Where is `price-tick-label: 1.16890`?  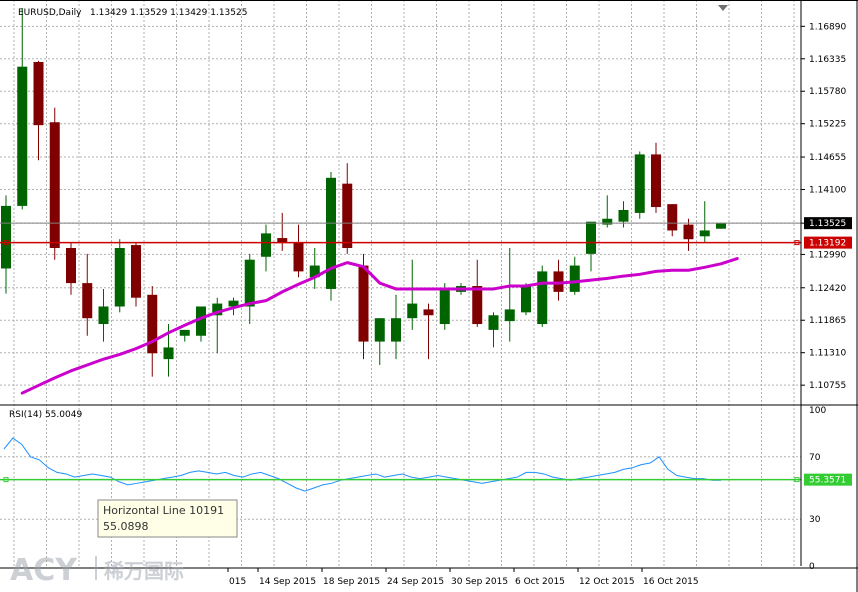
price-tick-label: 1.16890 is located at coordinates (827, 27).